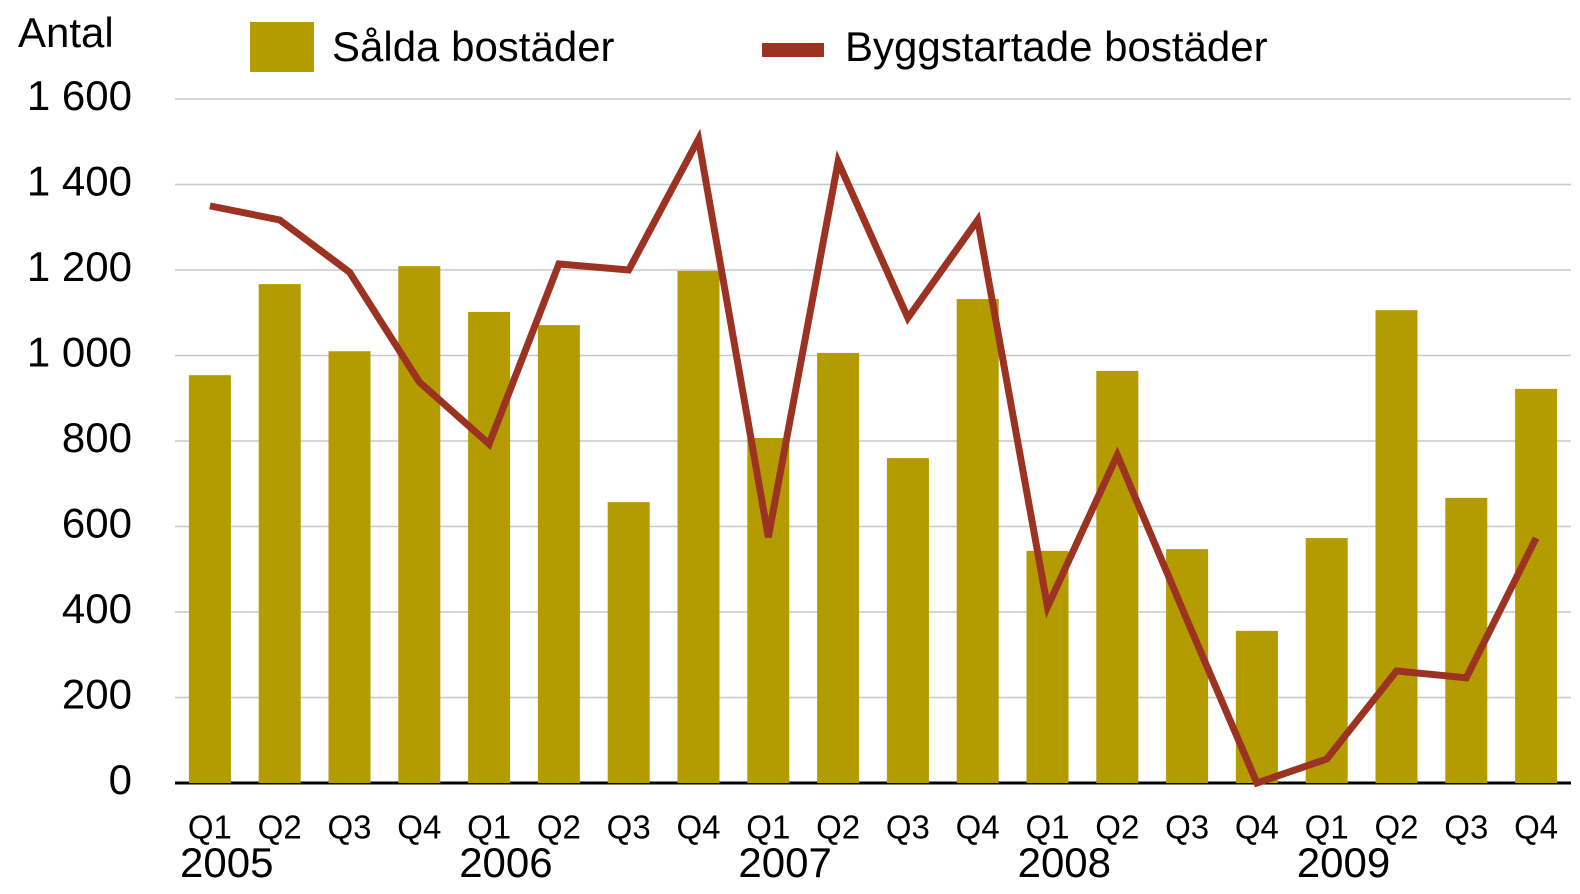 The image size is (1580, 894). What do you see at coordinates (1064, 862) in the screenshot?
I see `x-group-label: 2008` at bounding box center [1064, 862].